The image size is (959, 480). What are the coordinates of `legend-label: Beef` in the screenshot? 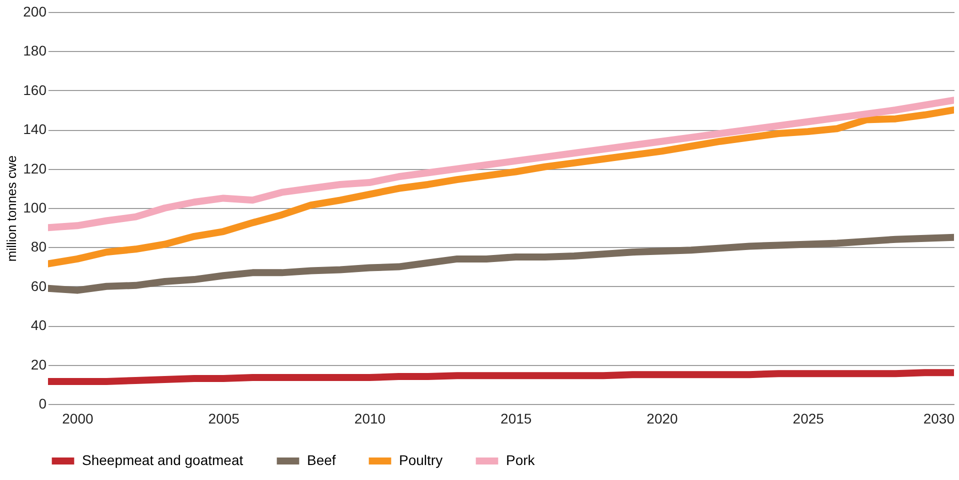 It's located at (321, 460).